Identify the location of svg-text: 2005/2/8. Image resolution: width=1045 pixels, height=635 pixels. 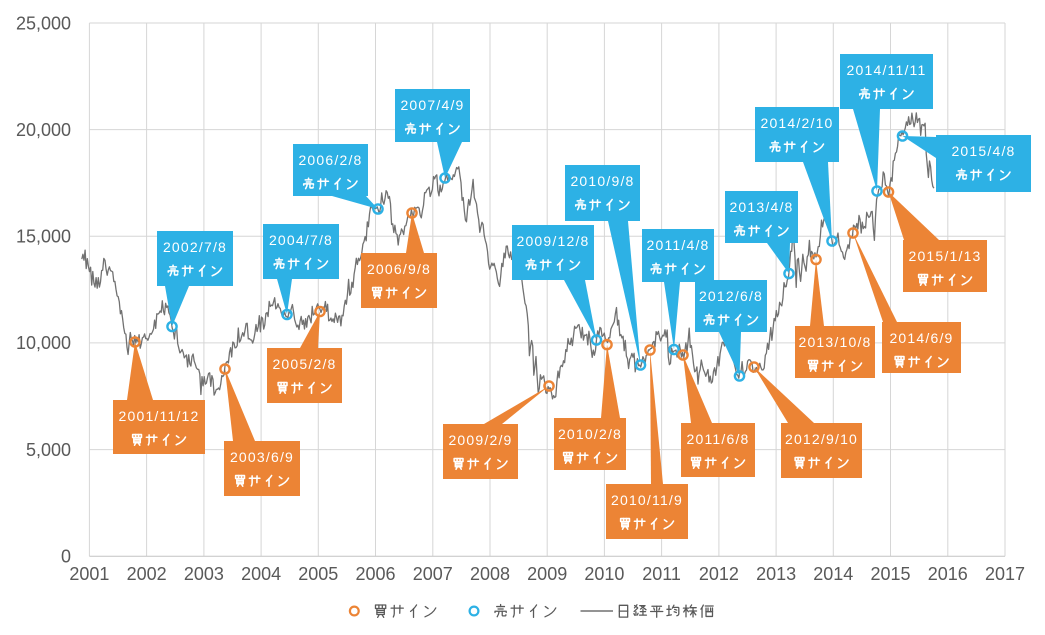
(304, 364).